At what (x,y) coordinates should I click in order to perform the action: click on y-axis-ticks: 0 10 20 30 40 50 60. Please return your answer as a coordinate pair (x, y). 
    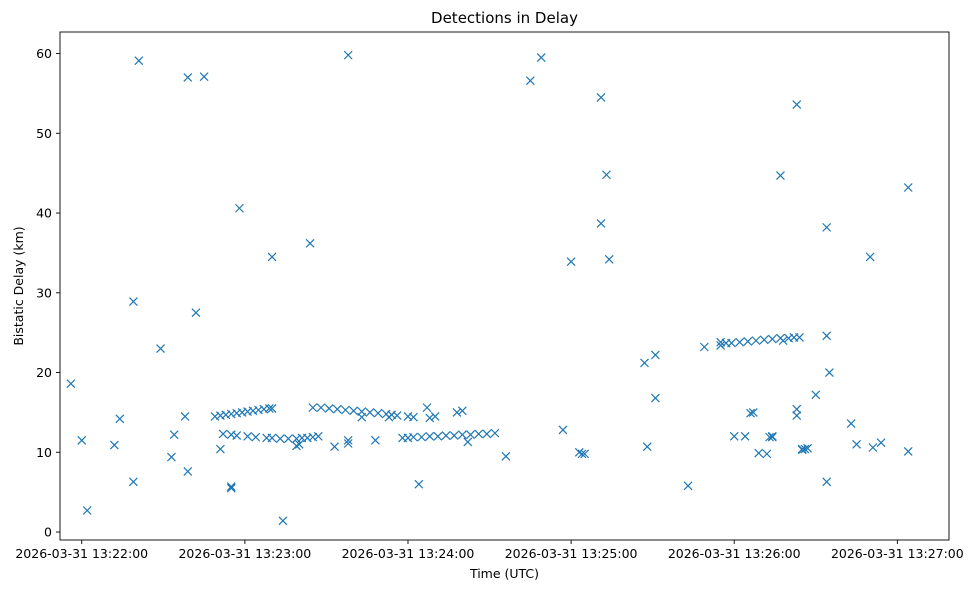
    Looking at the image, I should click on (48, 293).